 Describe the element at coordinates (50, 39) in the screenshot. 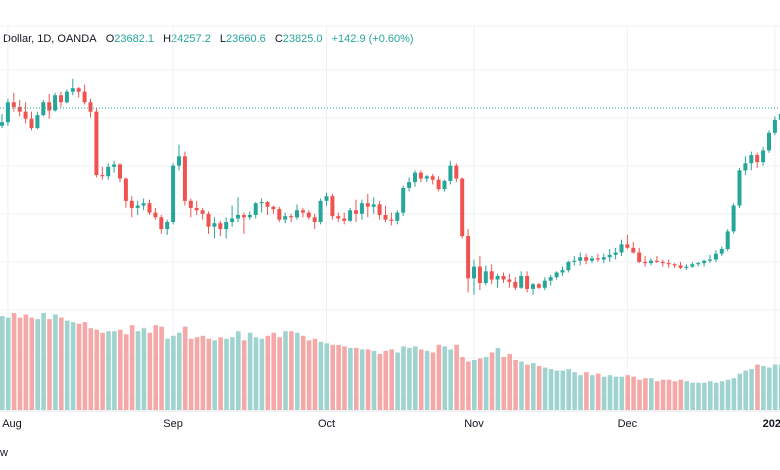

I see `symbol-label: Dollar, 1D, OANDA` at that location.